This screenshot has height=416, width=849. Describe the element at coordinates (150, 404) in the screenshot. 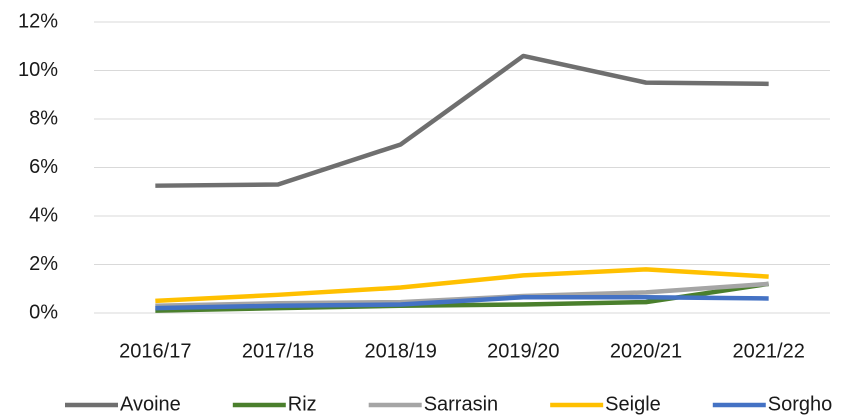

I see `legend-label: Avoine` at that location.